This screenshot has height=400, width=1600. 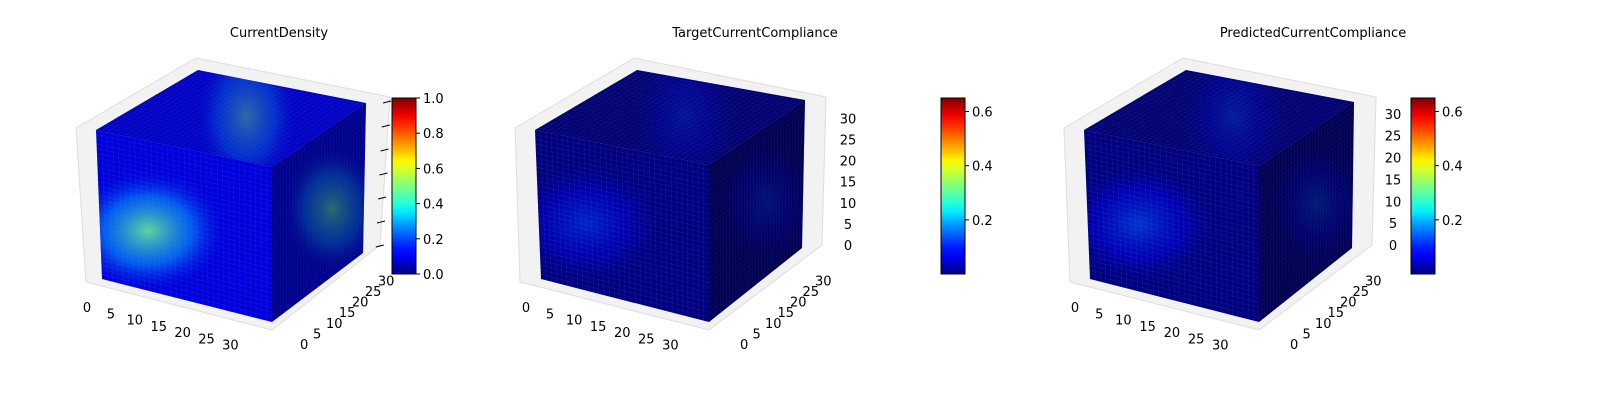 I want to click on colorbar-tick-label: 1.0, so click(x=433, y=99).